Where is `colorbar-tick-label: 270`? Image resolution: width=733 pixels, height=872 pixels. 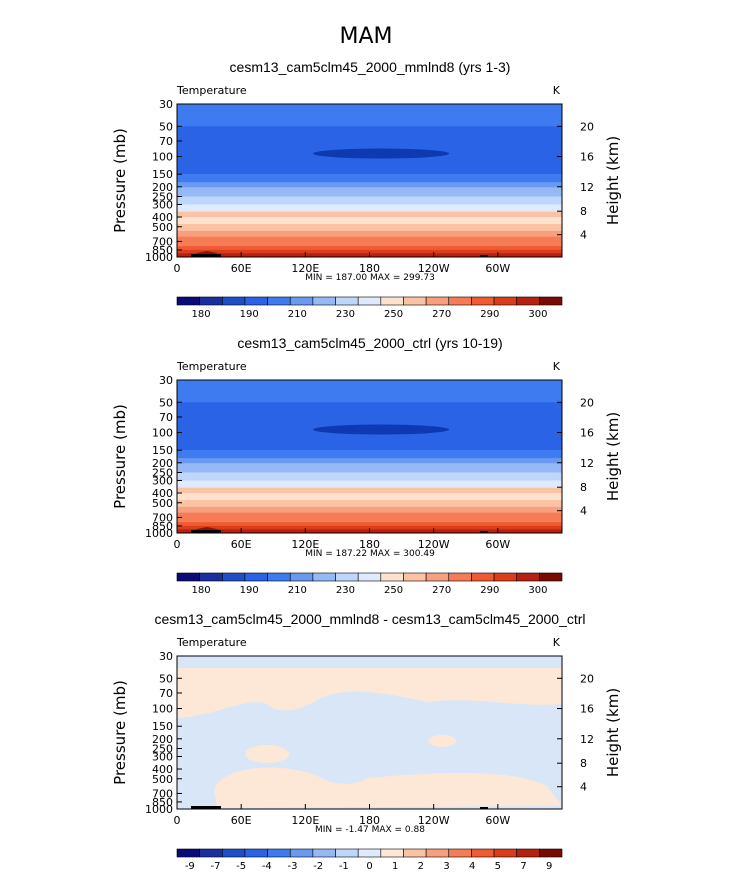
colorbar-tick-label: 270 is located at coordinates (441, 590).